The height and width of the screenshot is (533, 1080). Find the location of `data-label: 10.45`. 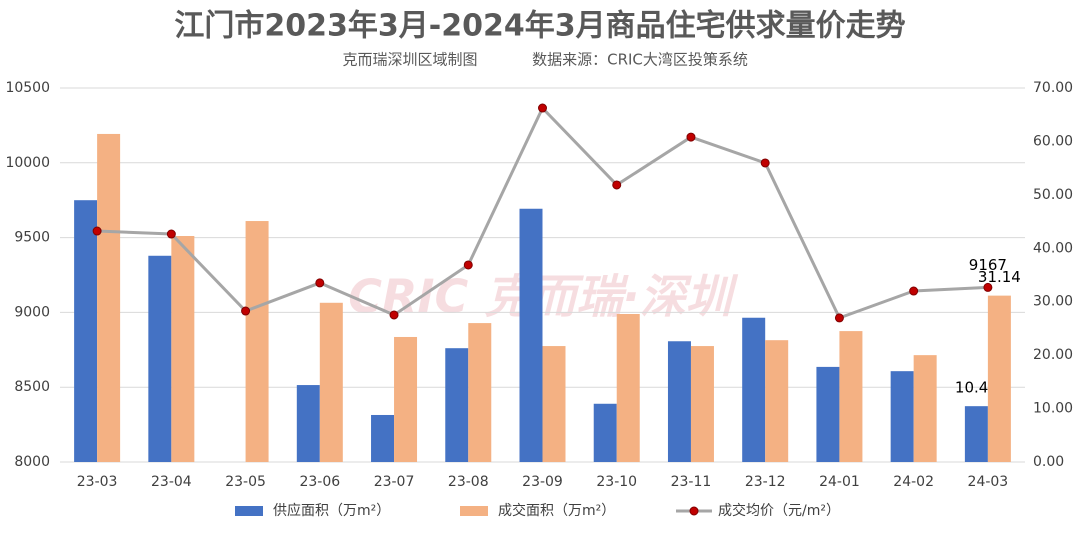

data-label: 10.45 is located at coordinates (976, 388).